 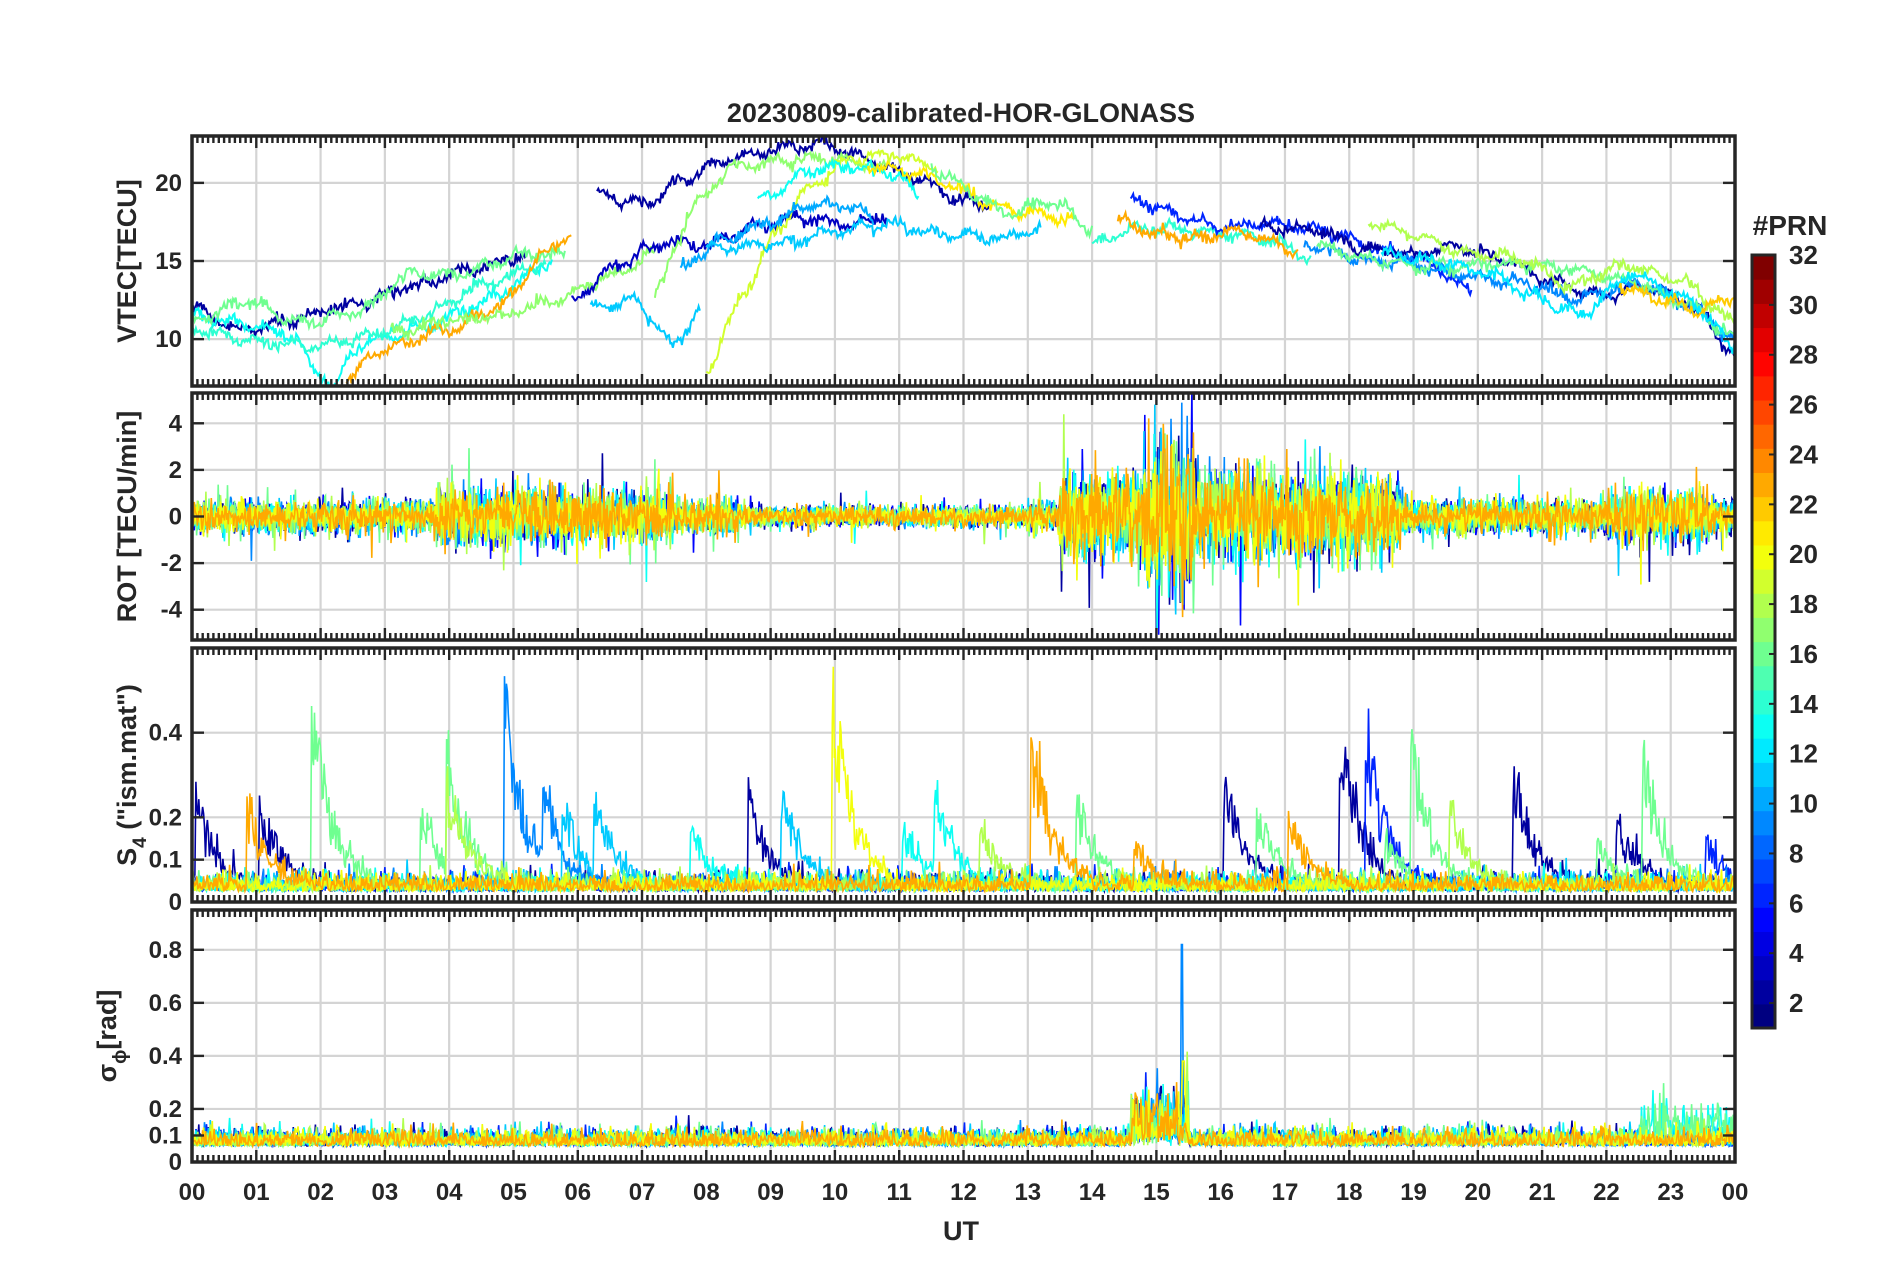 What do you see at coordinates (1156, 1192) in the screenshot?
I see `x-tick-label: 15` at bounding box center [1156, 1192].